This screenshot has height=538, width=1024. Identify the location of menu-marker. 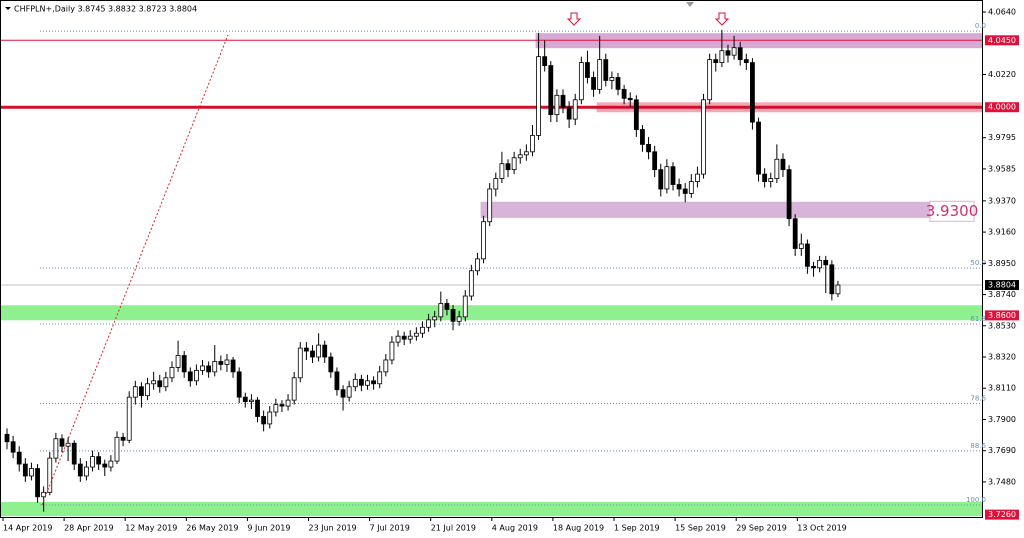
(8, 8).